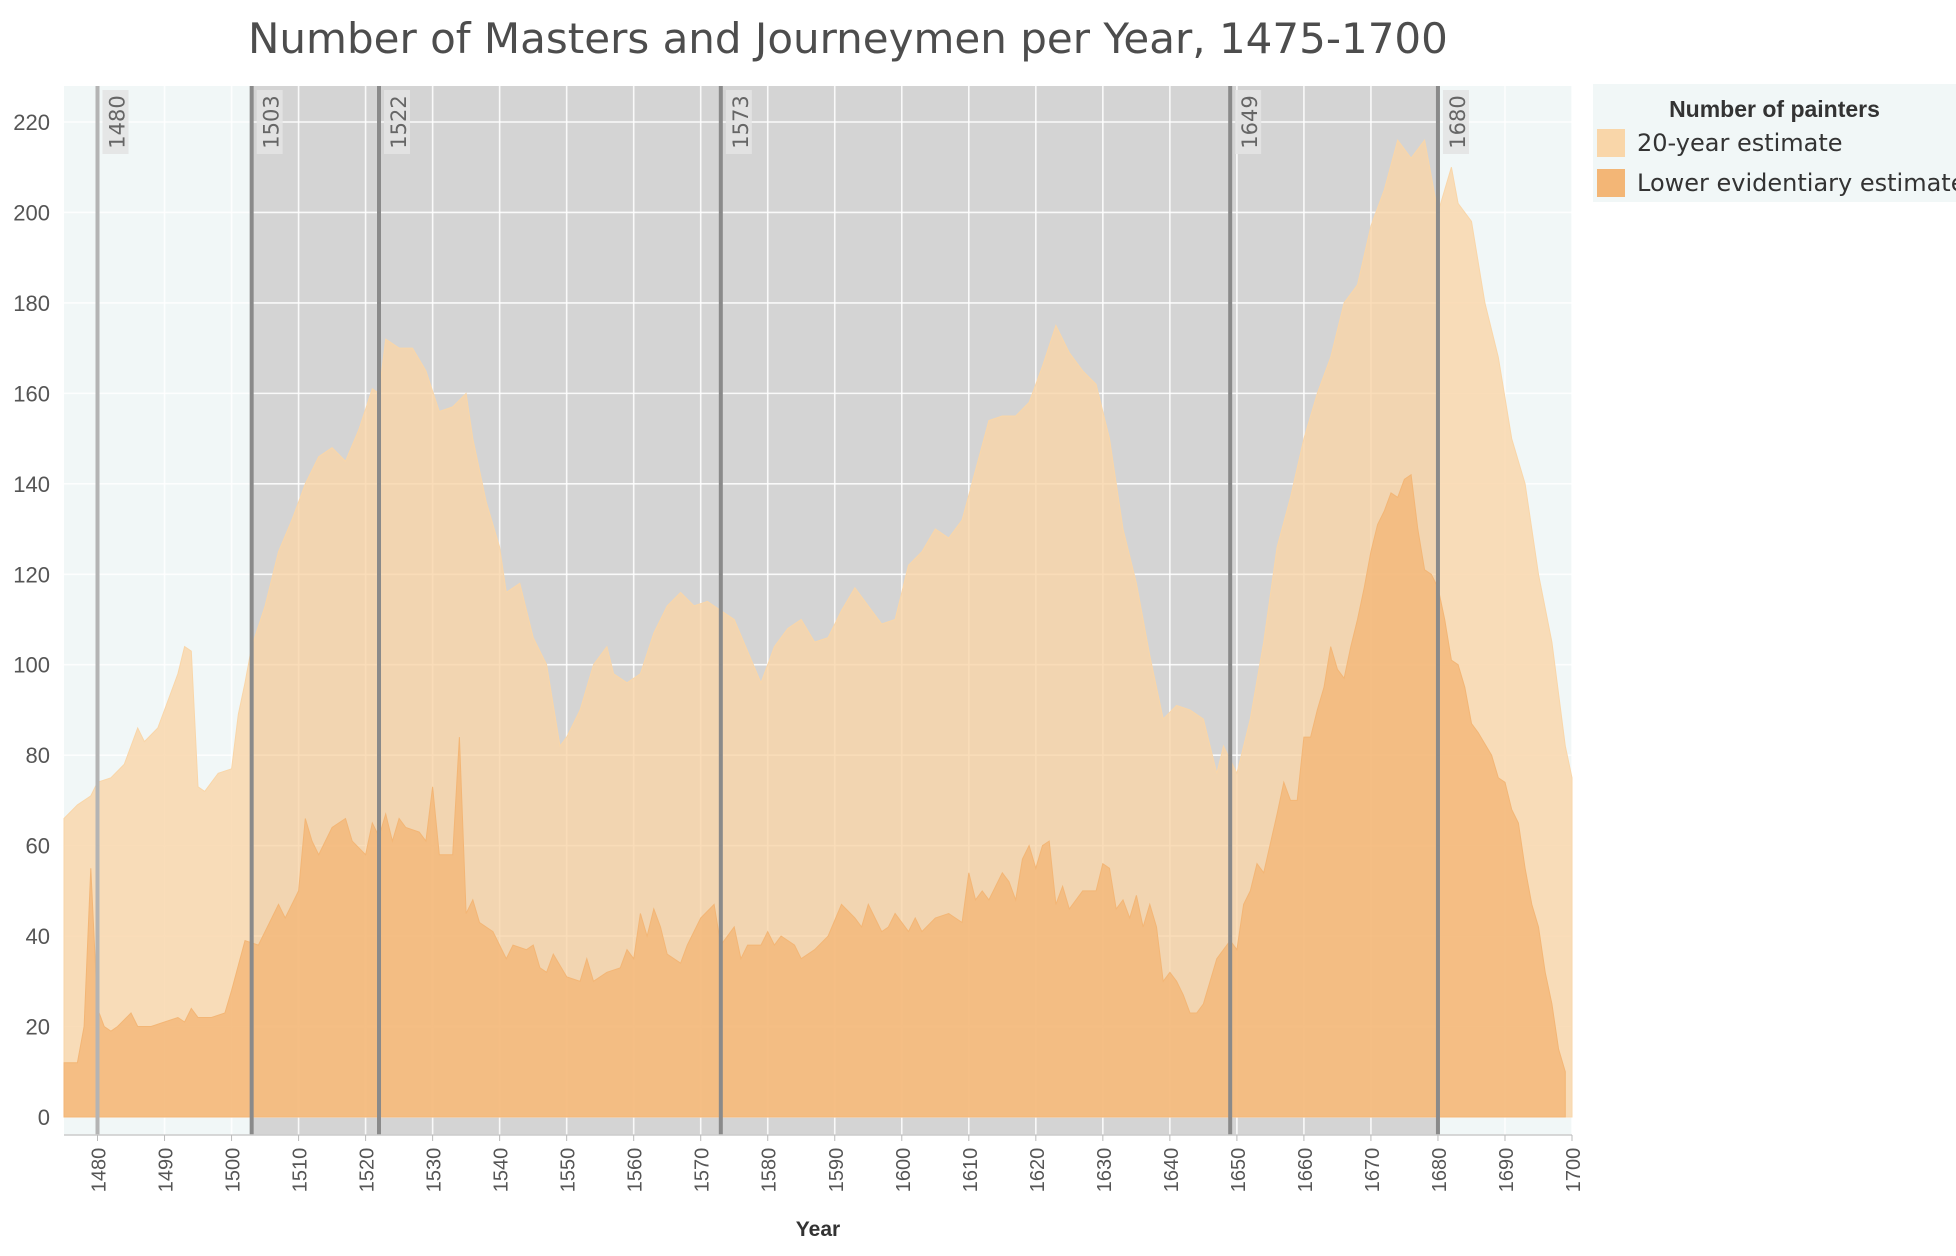  Describe the element at coordinates (770, 1170) in the screenshot. I see `x-tick-label: 1580` at that location.